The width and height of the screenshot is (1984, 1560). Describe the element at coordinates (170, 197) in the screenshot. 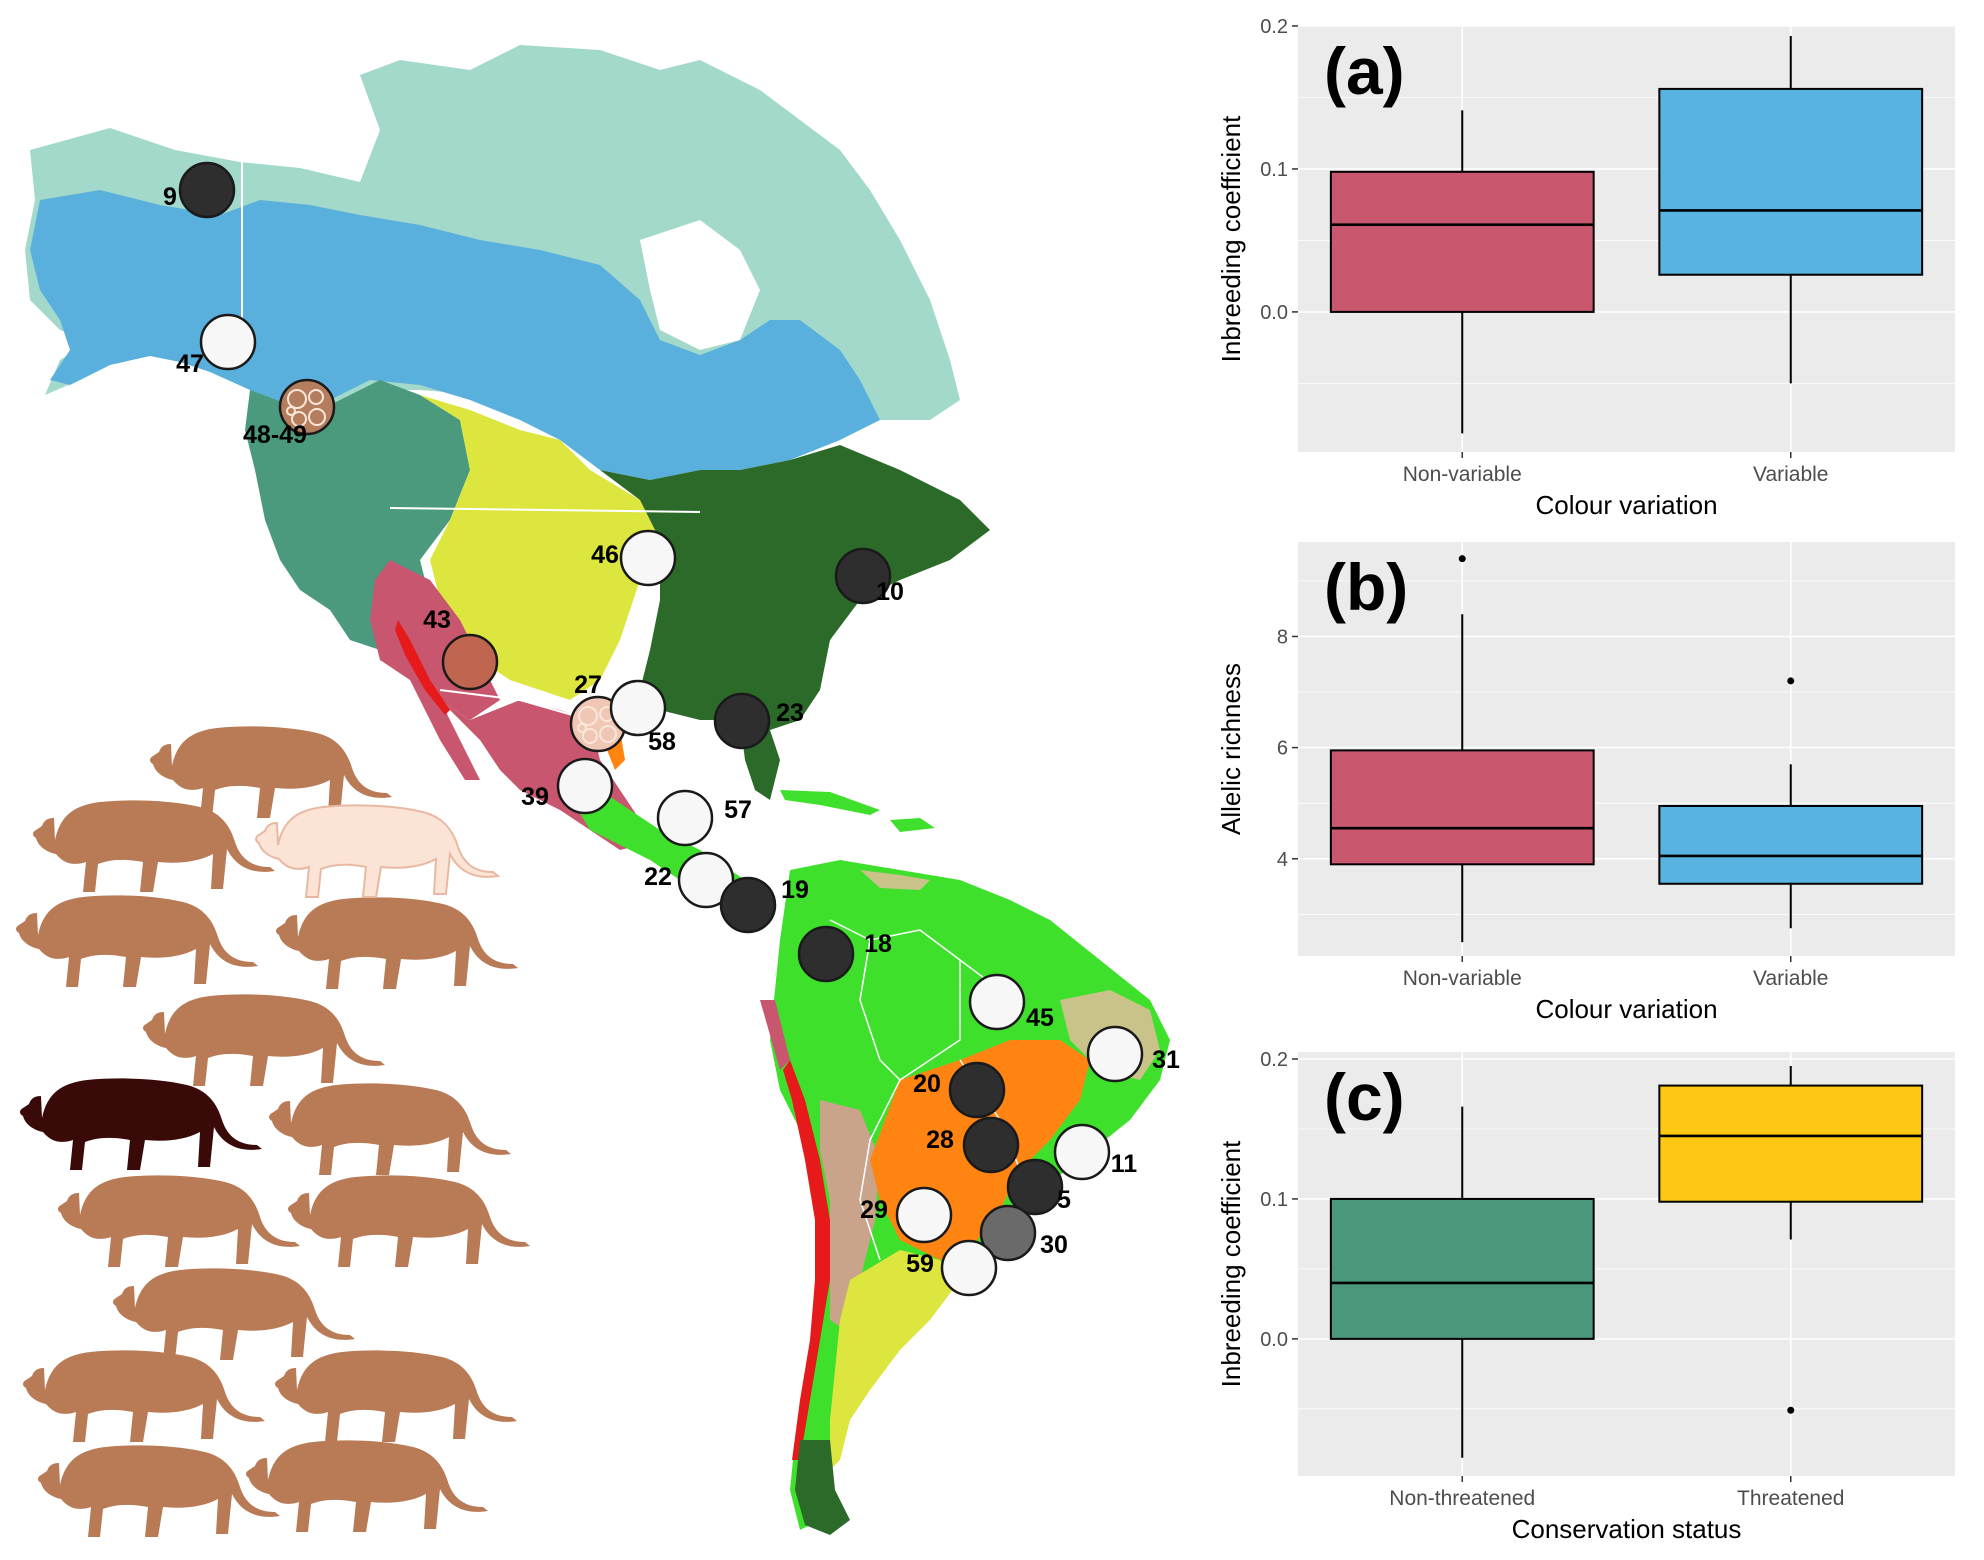

I see `site-label: 9` at that location.